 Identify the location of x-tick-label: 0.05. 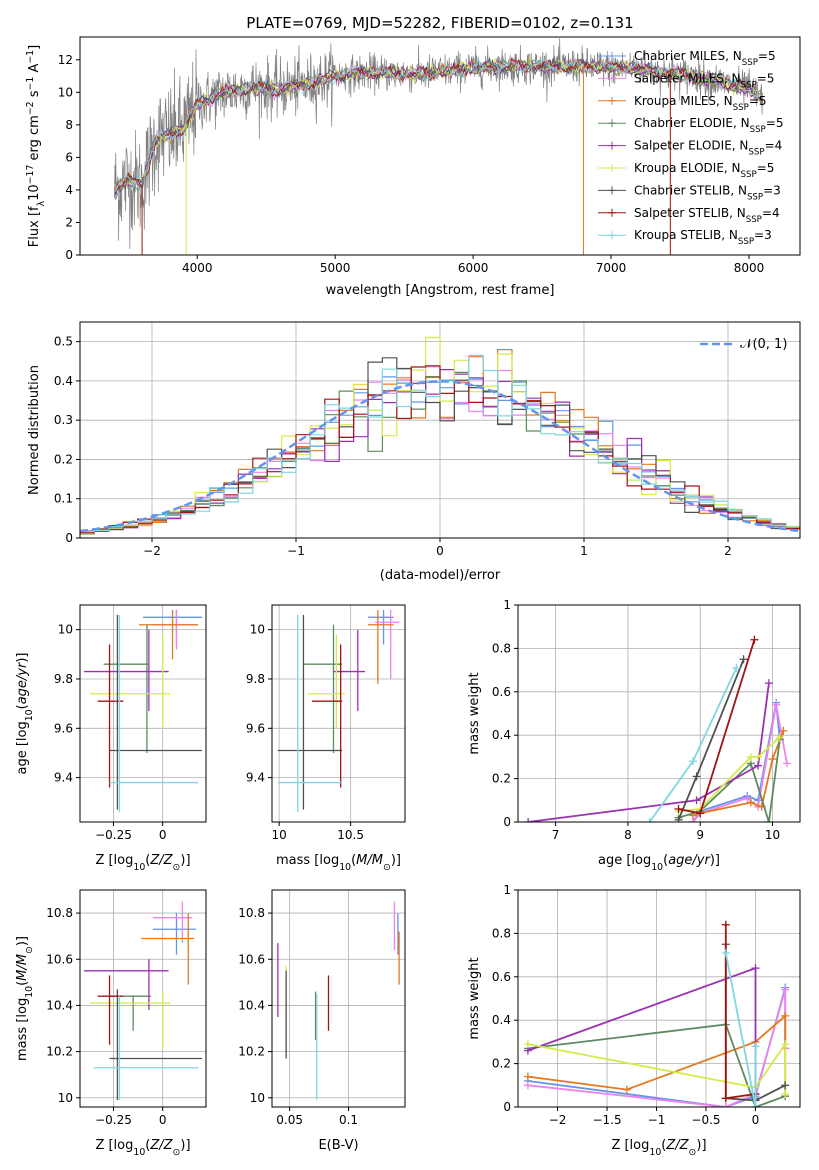
(289, 1120).